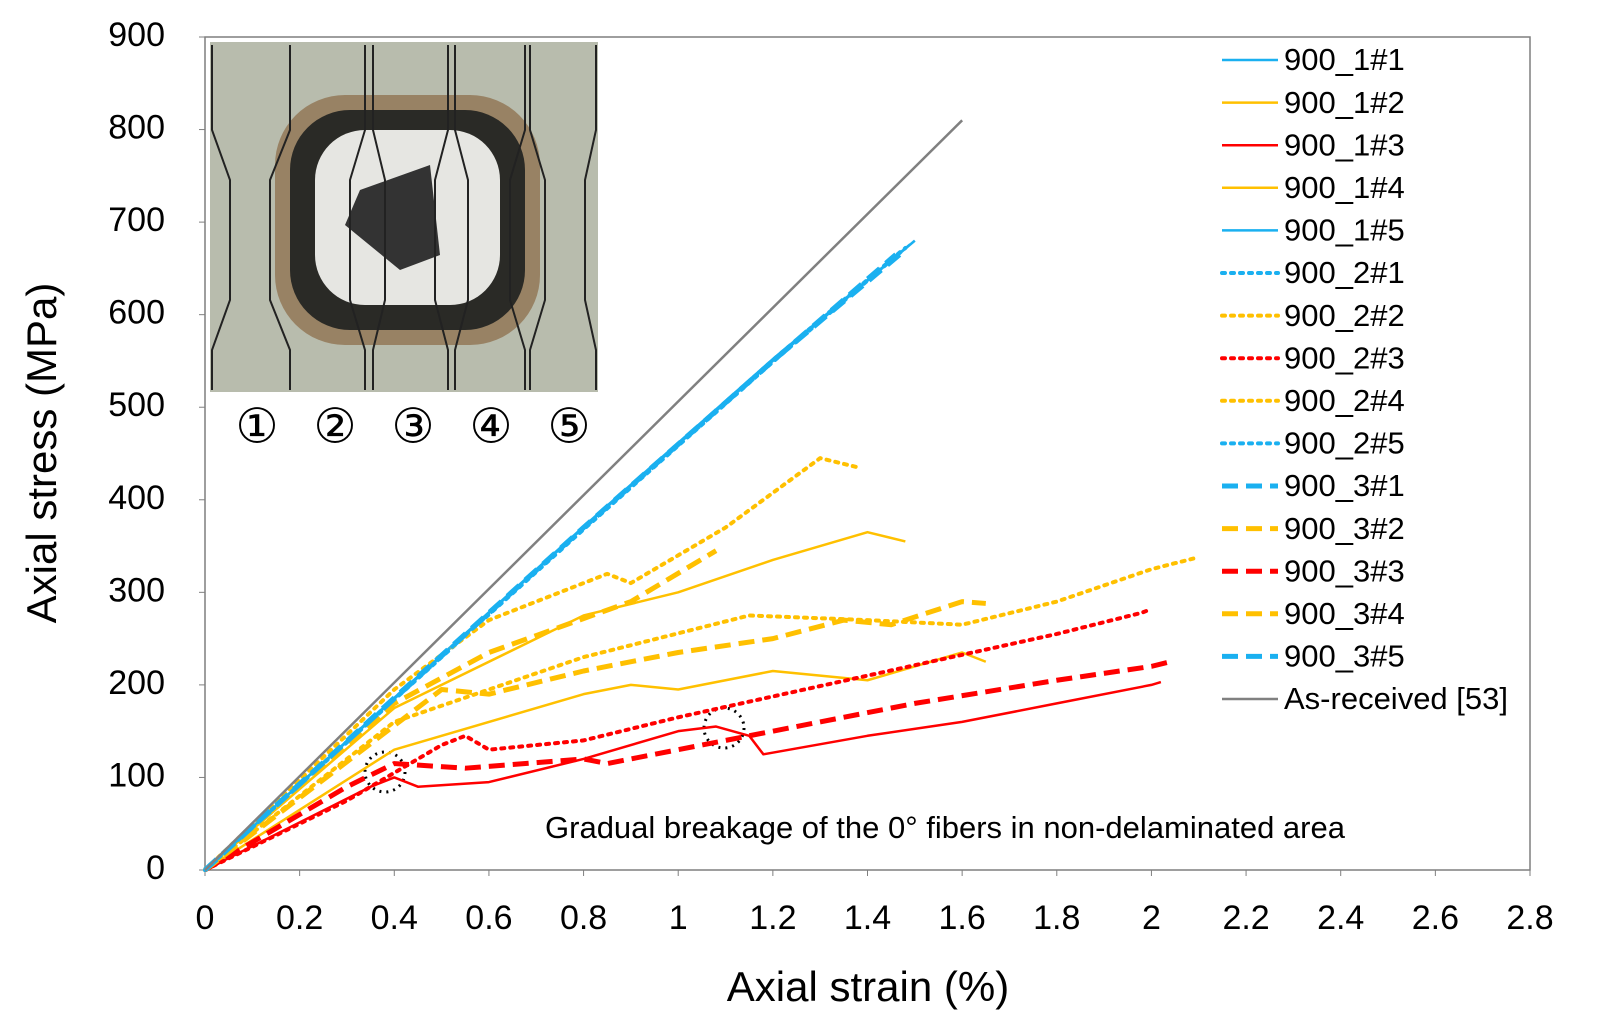 The height and width of the screenshot is (1035, 1602). I want to click on x-tick-label: 2.8, so click(1529, 918).